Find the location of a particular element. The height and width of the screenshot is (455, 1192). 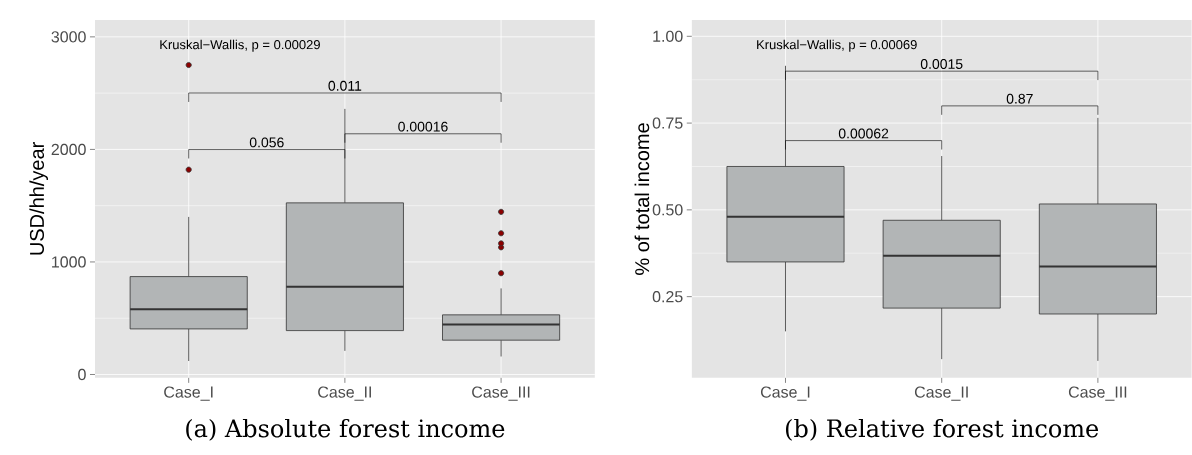

y-tick-label: 0.75 is located at coordinates (667, 123).